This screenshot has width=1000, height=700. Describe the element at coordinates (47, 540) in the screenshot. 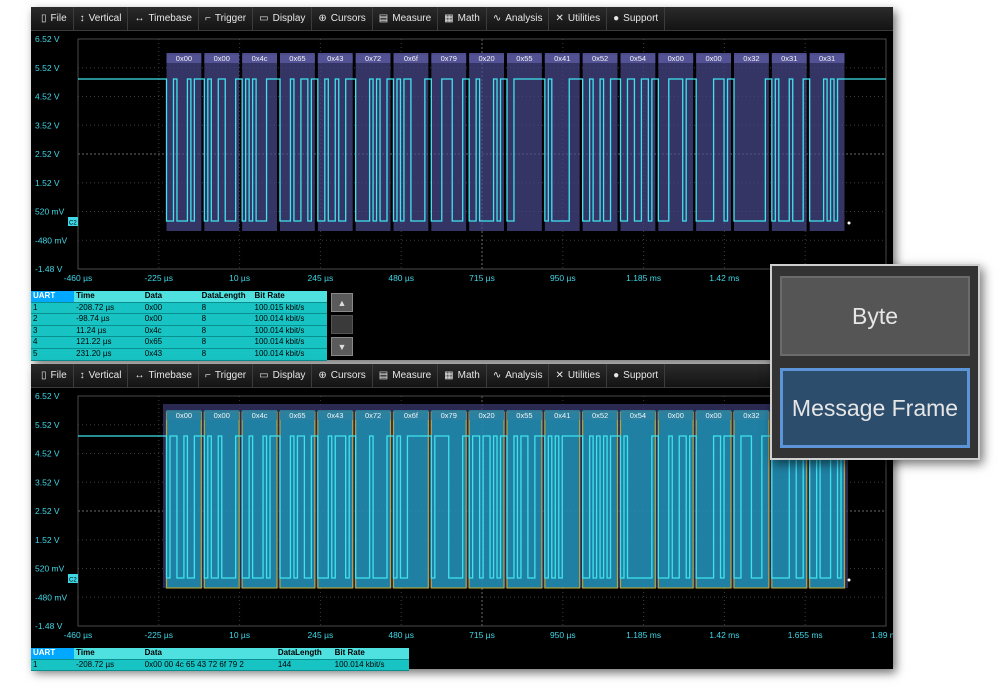

I see `y-tick-label: 1.52 V` at that location.